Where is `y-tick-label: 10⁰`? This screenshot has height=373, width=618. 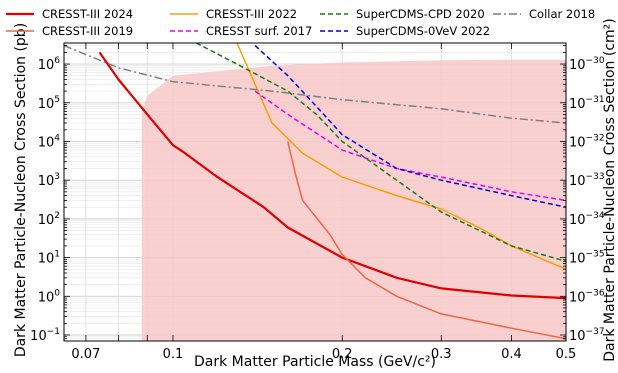
y-tick-label: 10⁰ is located at coordinates (49, 296).